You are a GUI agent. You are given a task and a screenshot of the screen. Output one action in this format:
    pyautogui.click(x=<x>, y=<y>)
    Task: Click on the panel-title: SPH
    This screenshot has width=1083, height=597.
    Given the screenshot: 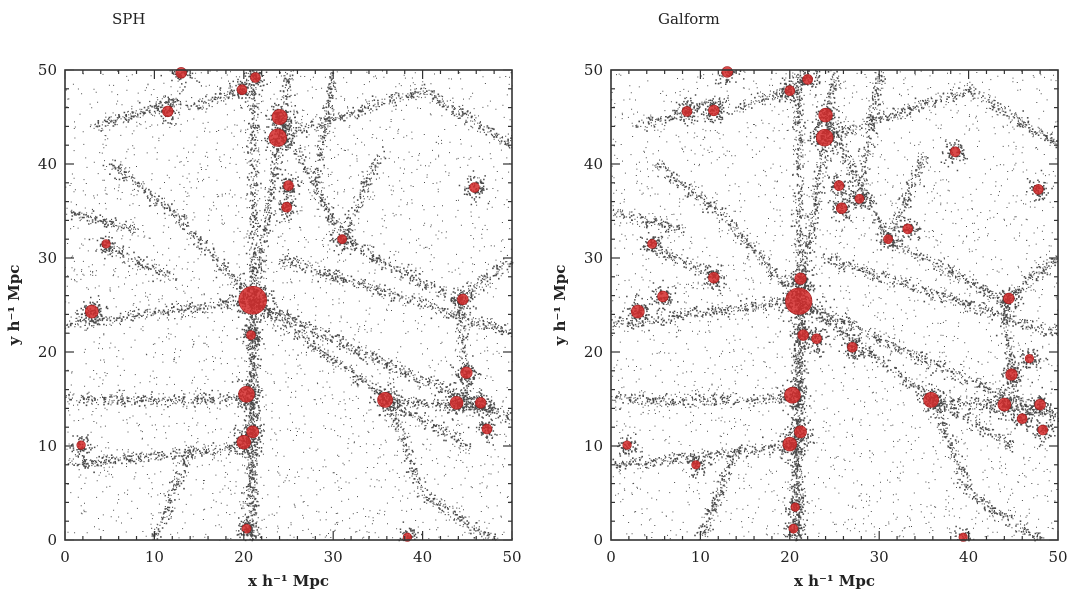 What is the action you would take?
    pyautogui.click(x=128, y=19)
    